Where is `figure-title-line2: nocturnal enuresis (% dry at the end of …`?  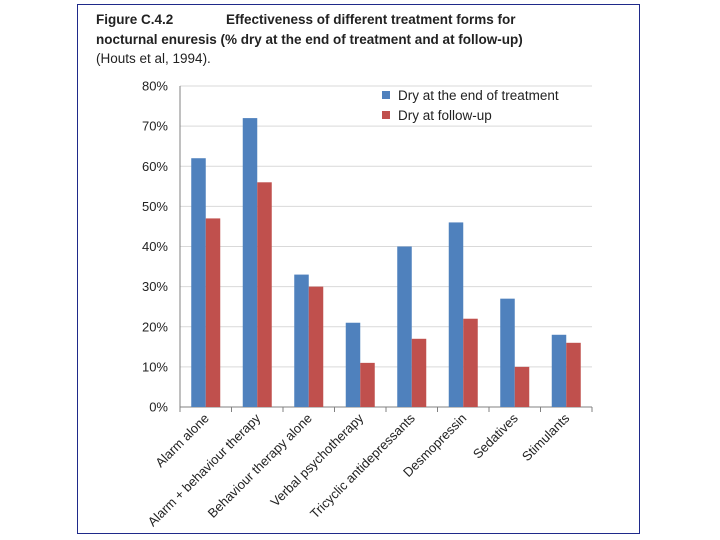 figure-title-line2: nocturnal enuresis (% dry at the end of … is located at coordinates (309, 39).